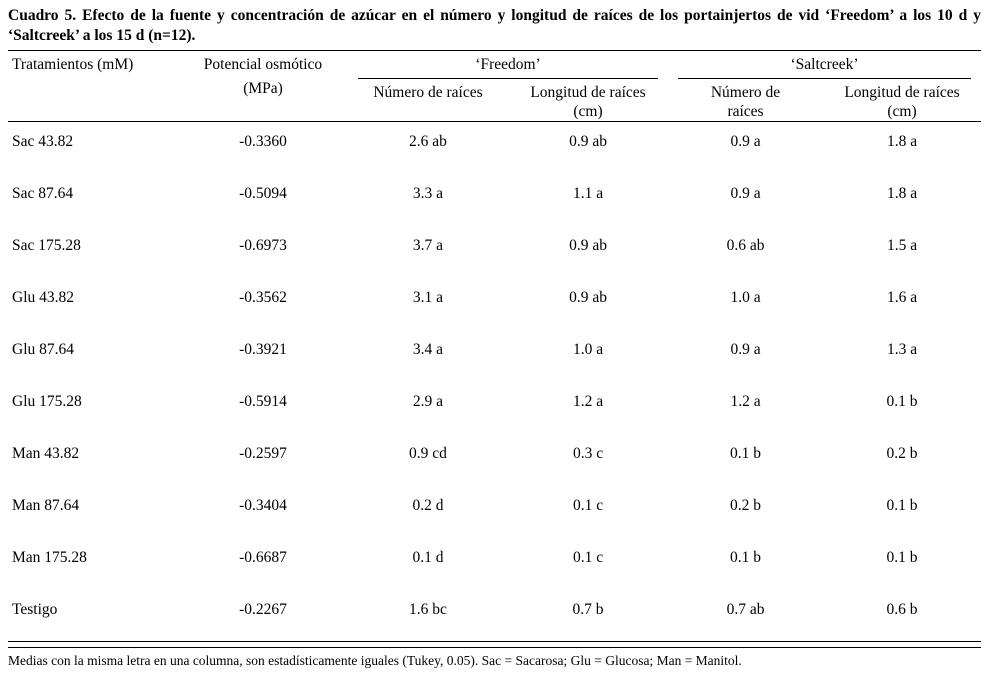 Image resolution: width=989 pixels, height=677 pixels. I want to click on cell-freedom-len: 0.7 b, so click(588, 609).